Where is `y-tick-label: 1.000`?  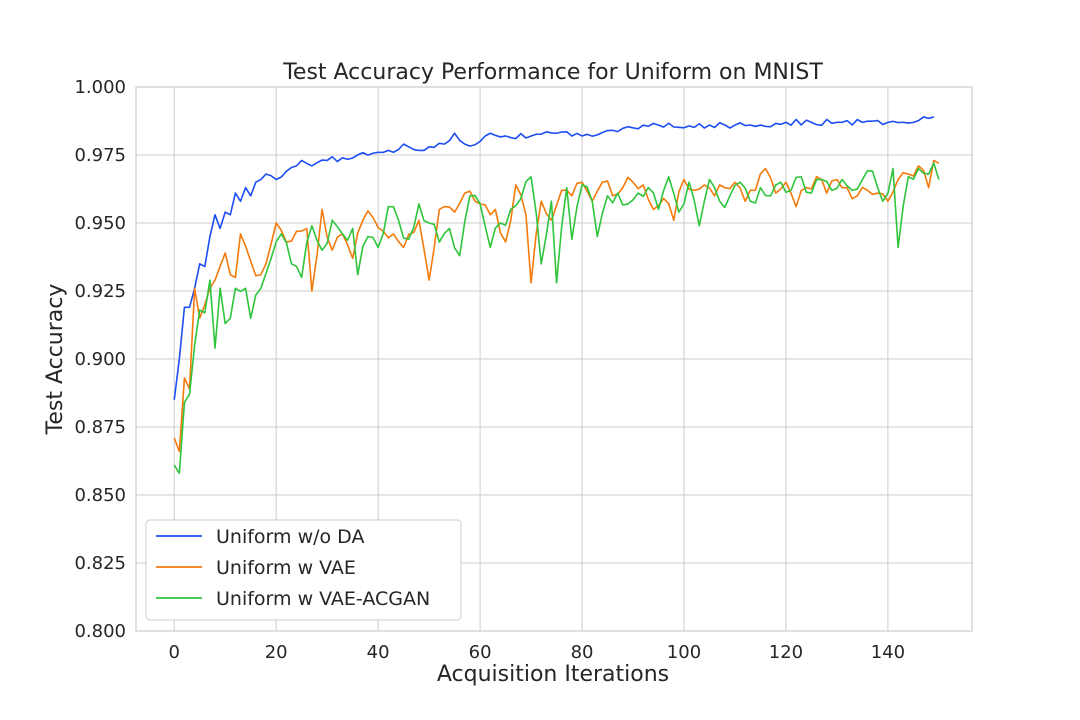 y-tick-label: 1.000 is located at coordinates (100, 87).